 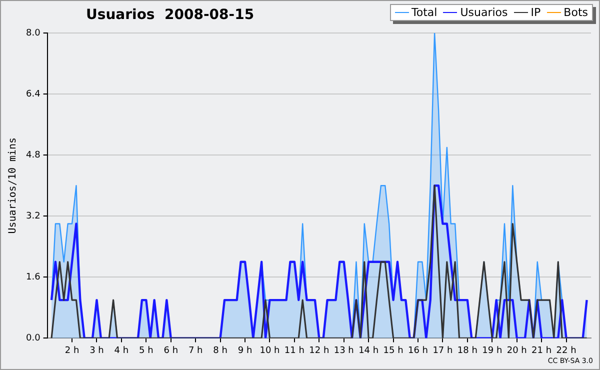 What do you see at coordinates (393, 351) in the screenshot?
I see `x-tick-label: 15 h` at bounding box center [393, 351].